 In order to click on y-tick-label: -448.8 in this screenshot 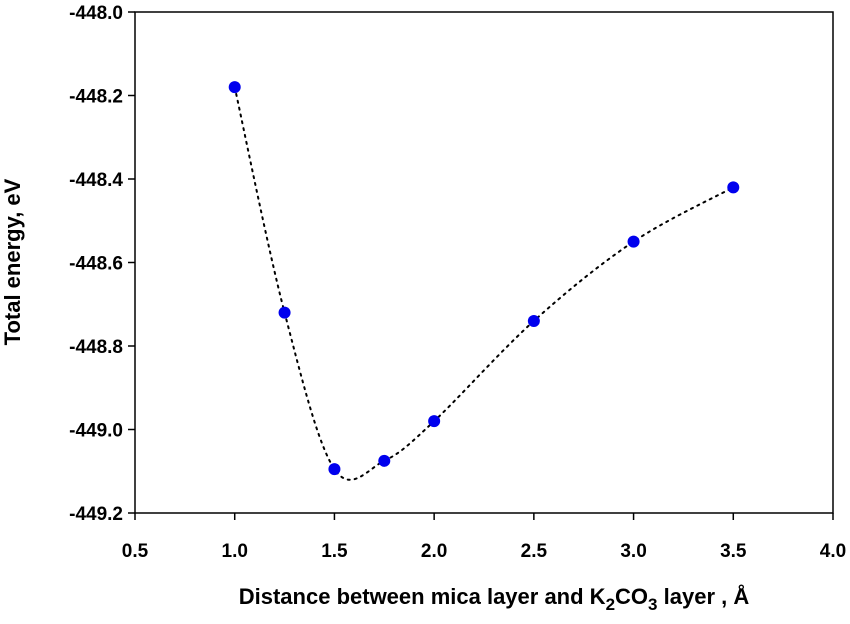, I will do `click(96, 347)`.